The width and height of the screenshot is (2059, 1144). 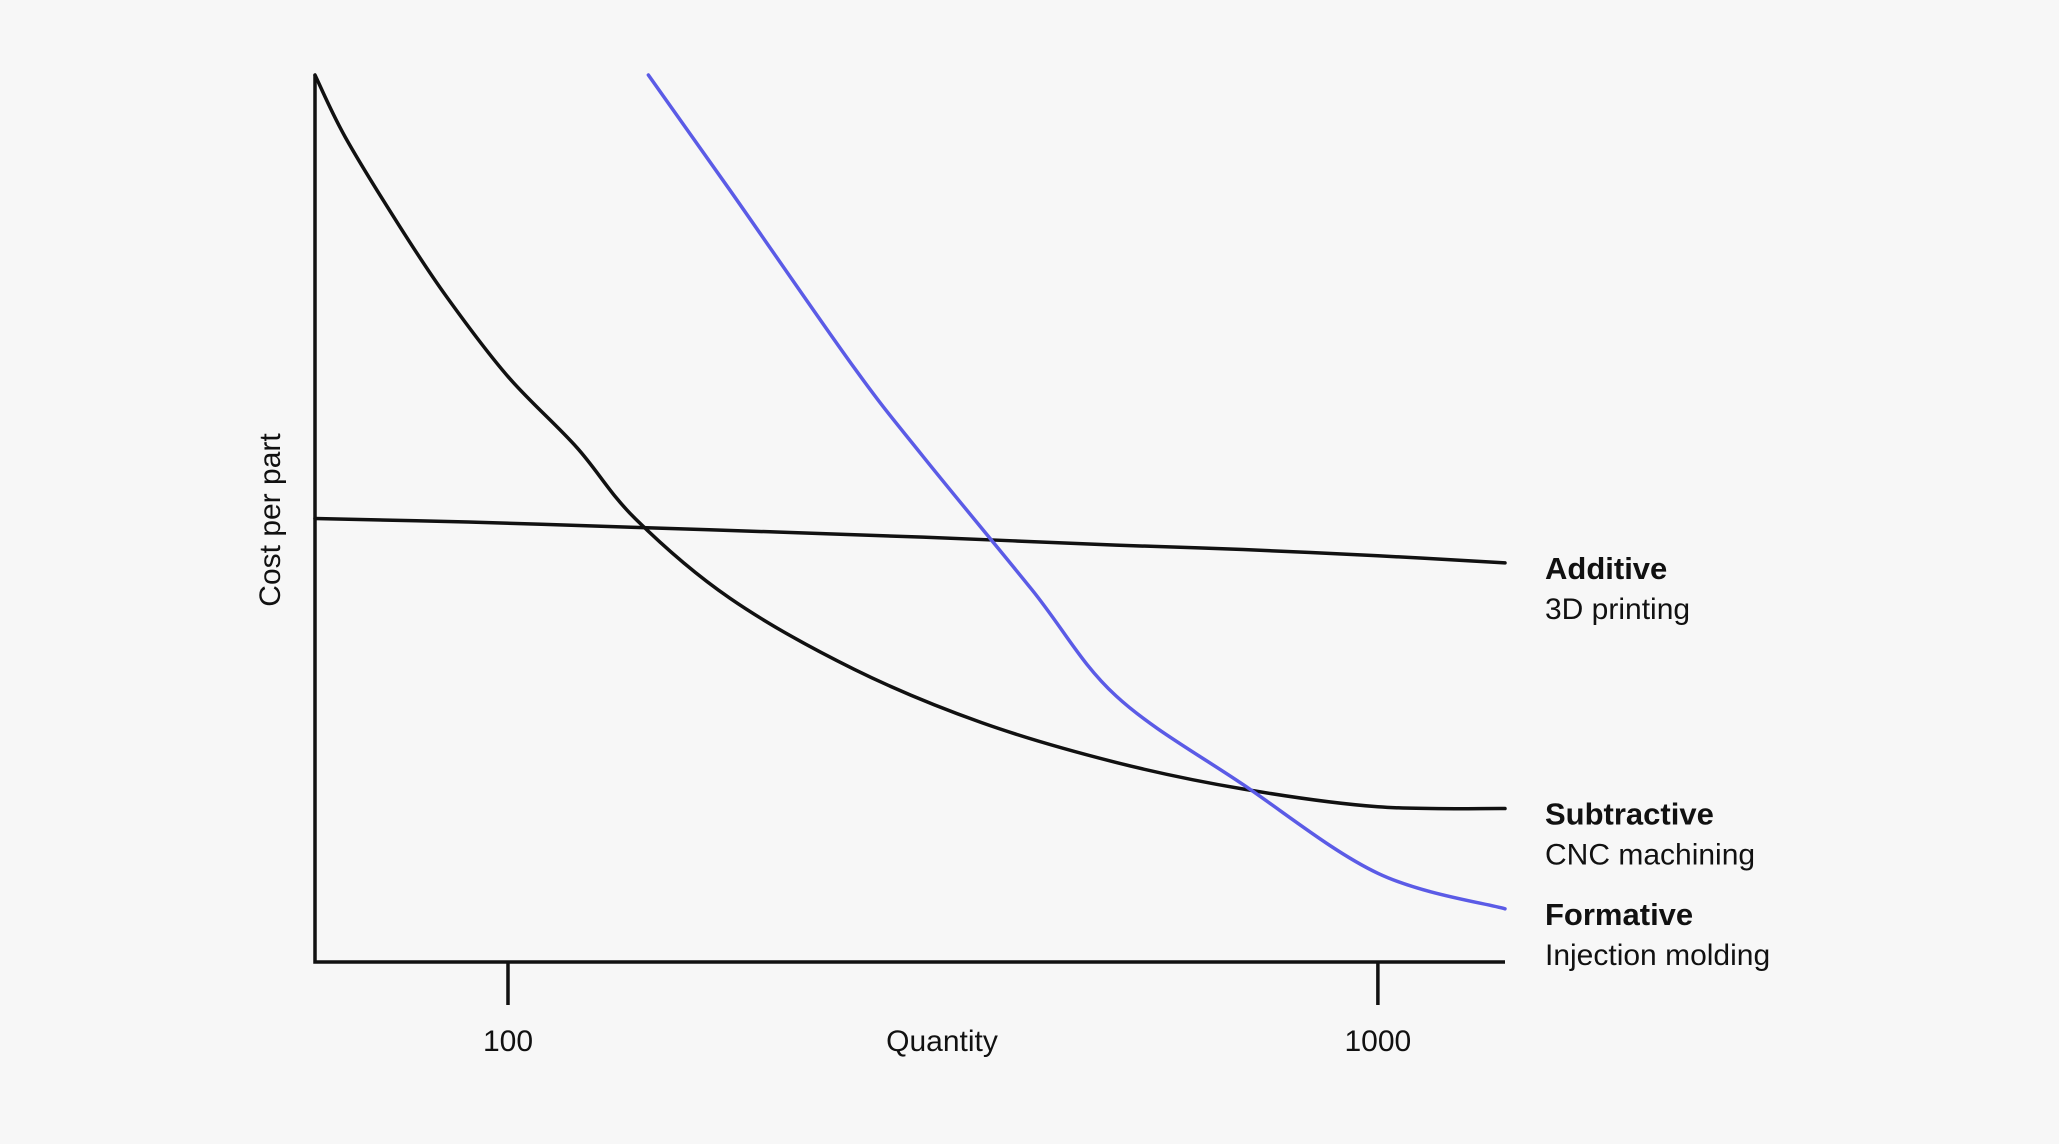 I want to click on x-axis-label: Quantity, so click(x=942, y=1041).